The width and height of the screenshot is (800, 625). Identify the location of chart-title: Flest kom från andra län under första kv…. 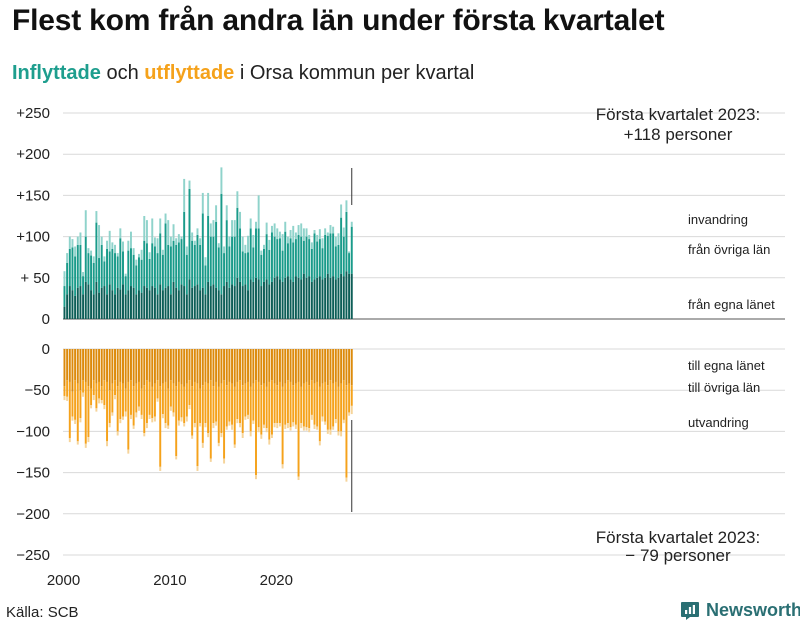
(338, 20).